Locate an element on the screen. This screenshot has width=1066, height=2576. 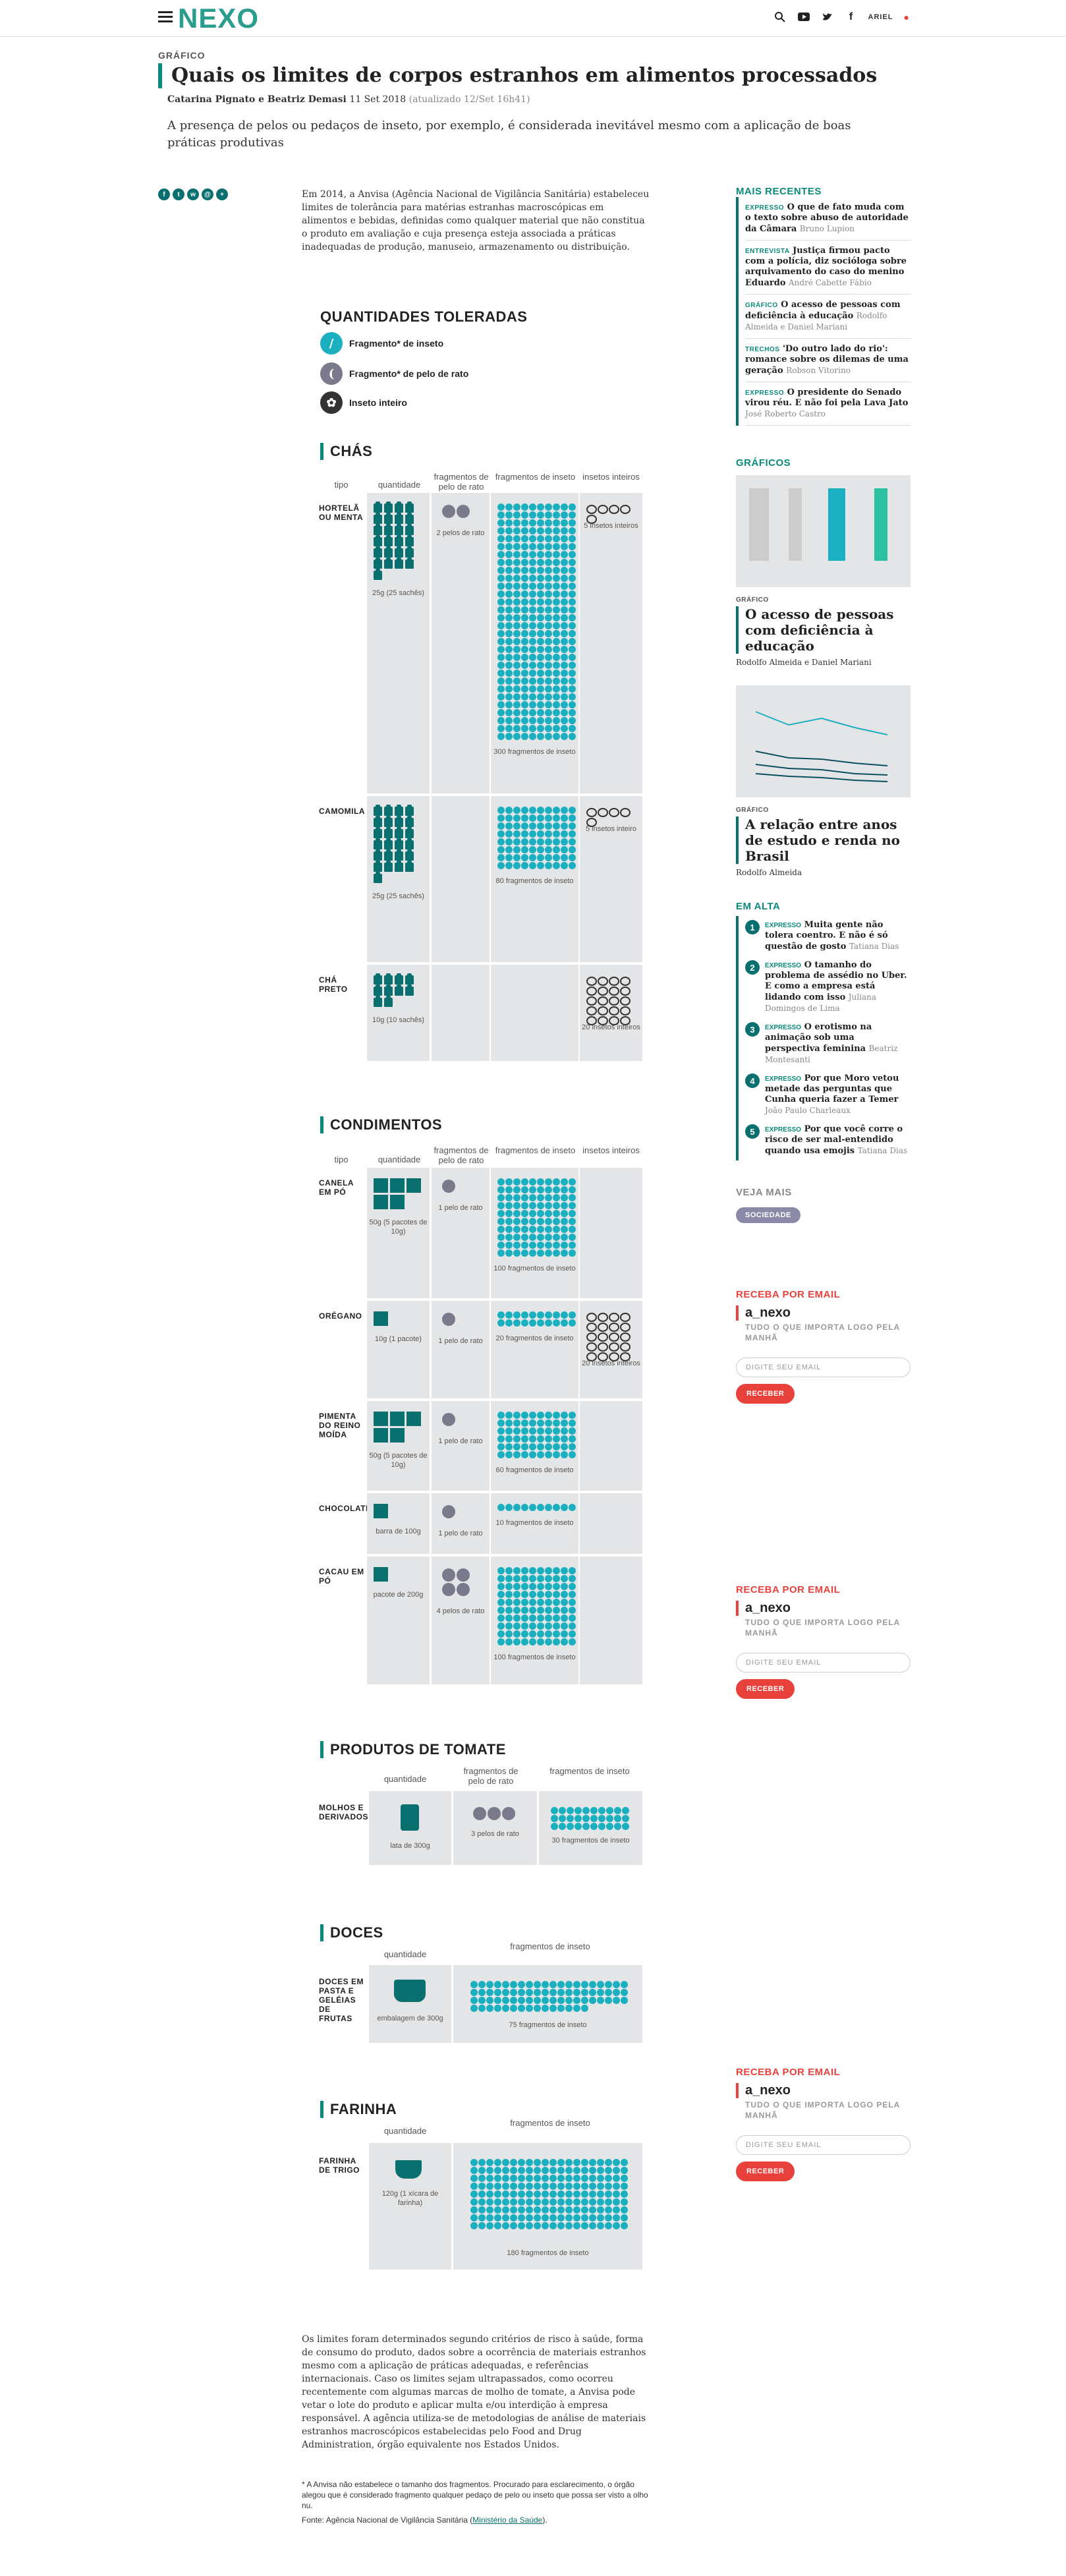
user-name: ARIEL is located at coordinates (880, 17).